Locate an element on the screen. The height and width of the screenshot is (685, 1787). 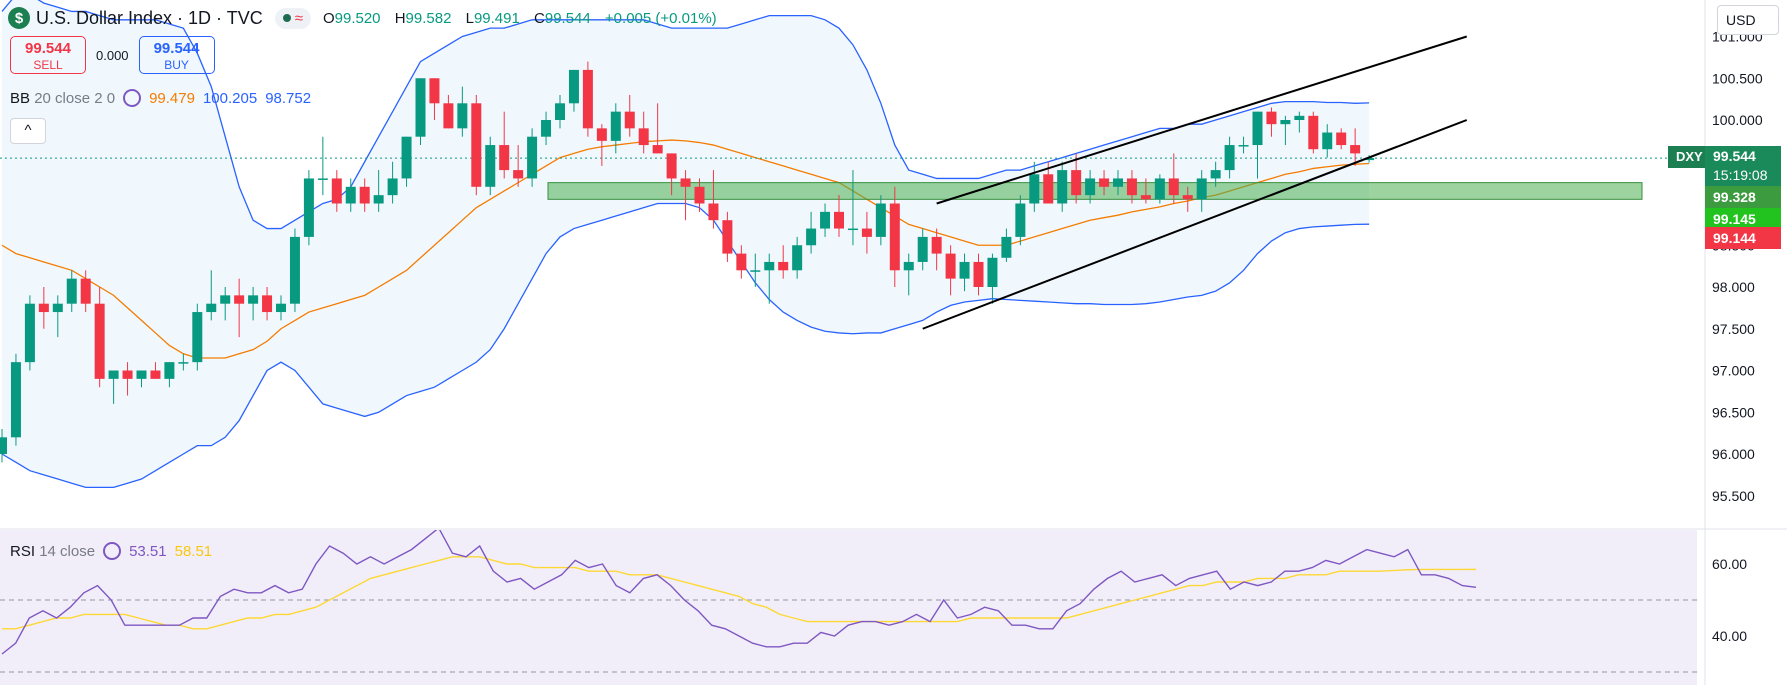
sell-price: 99.544 is located at coordinates (48, 48).